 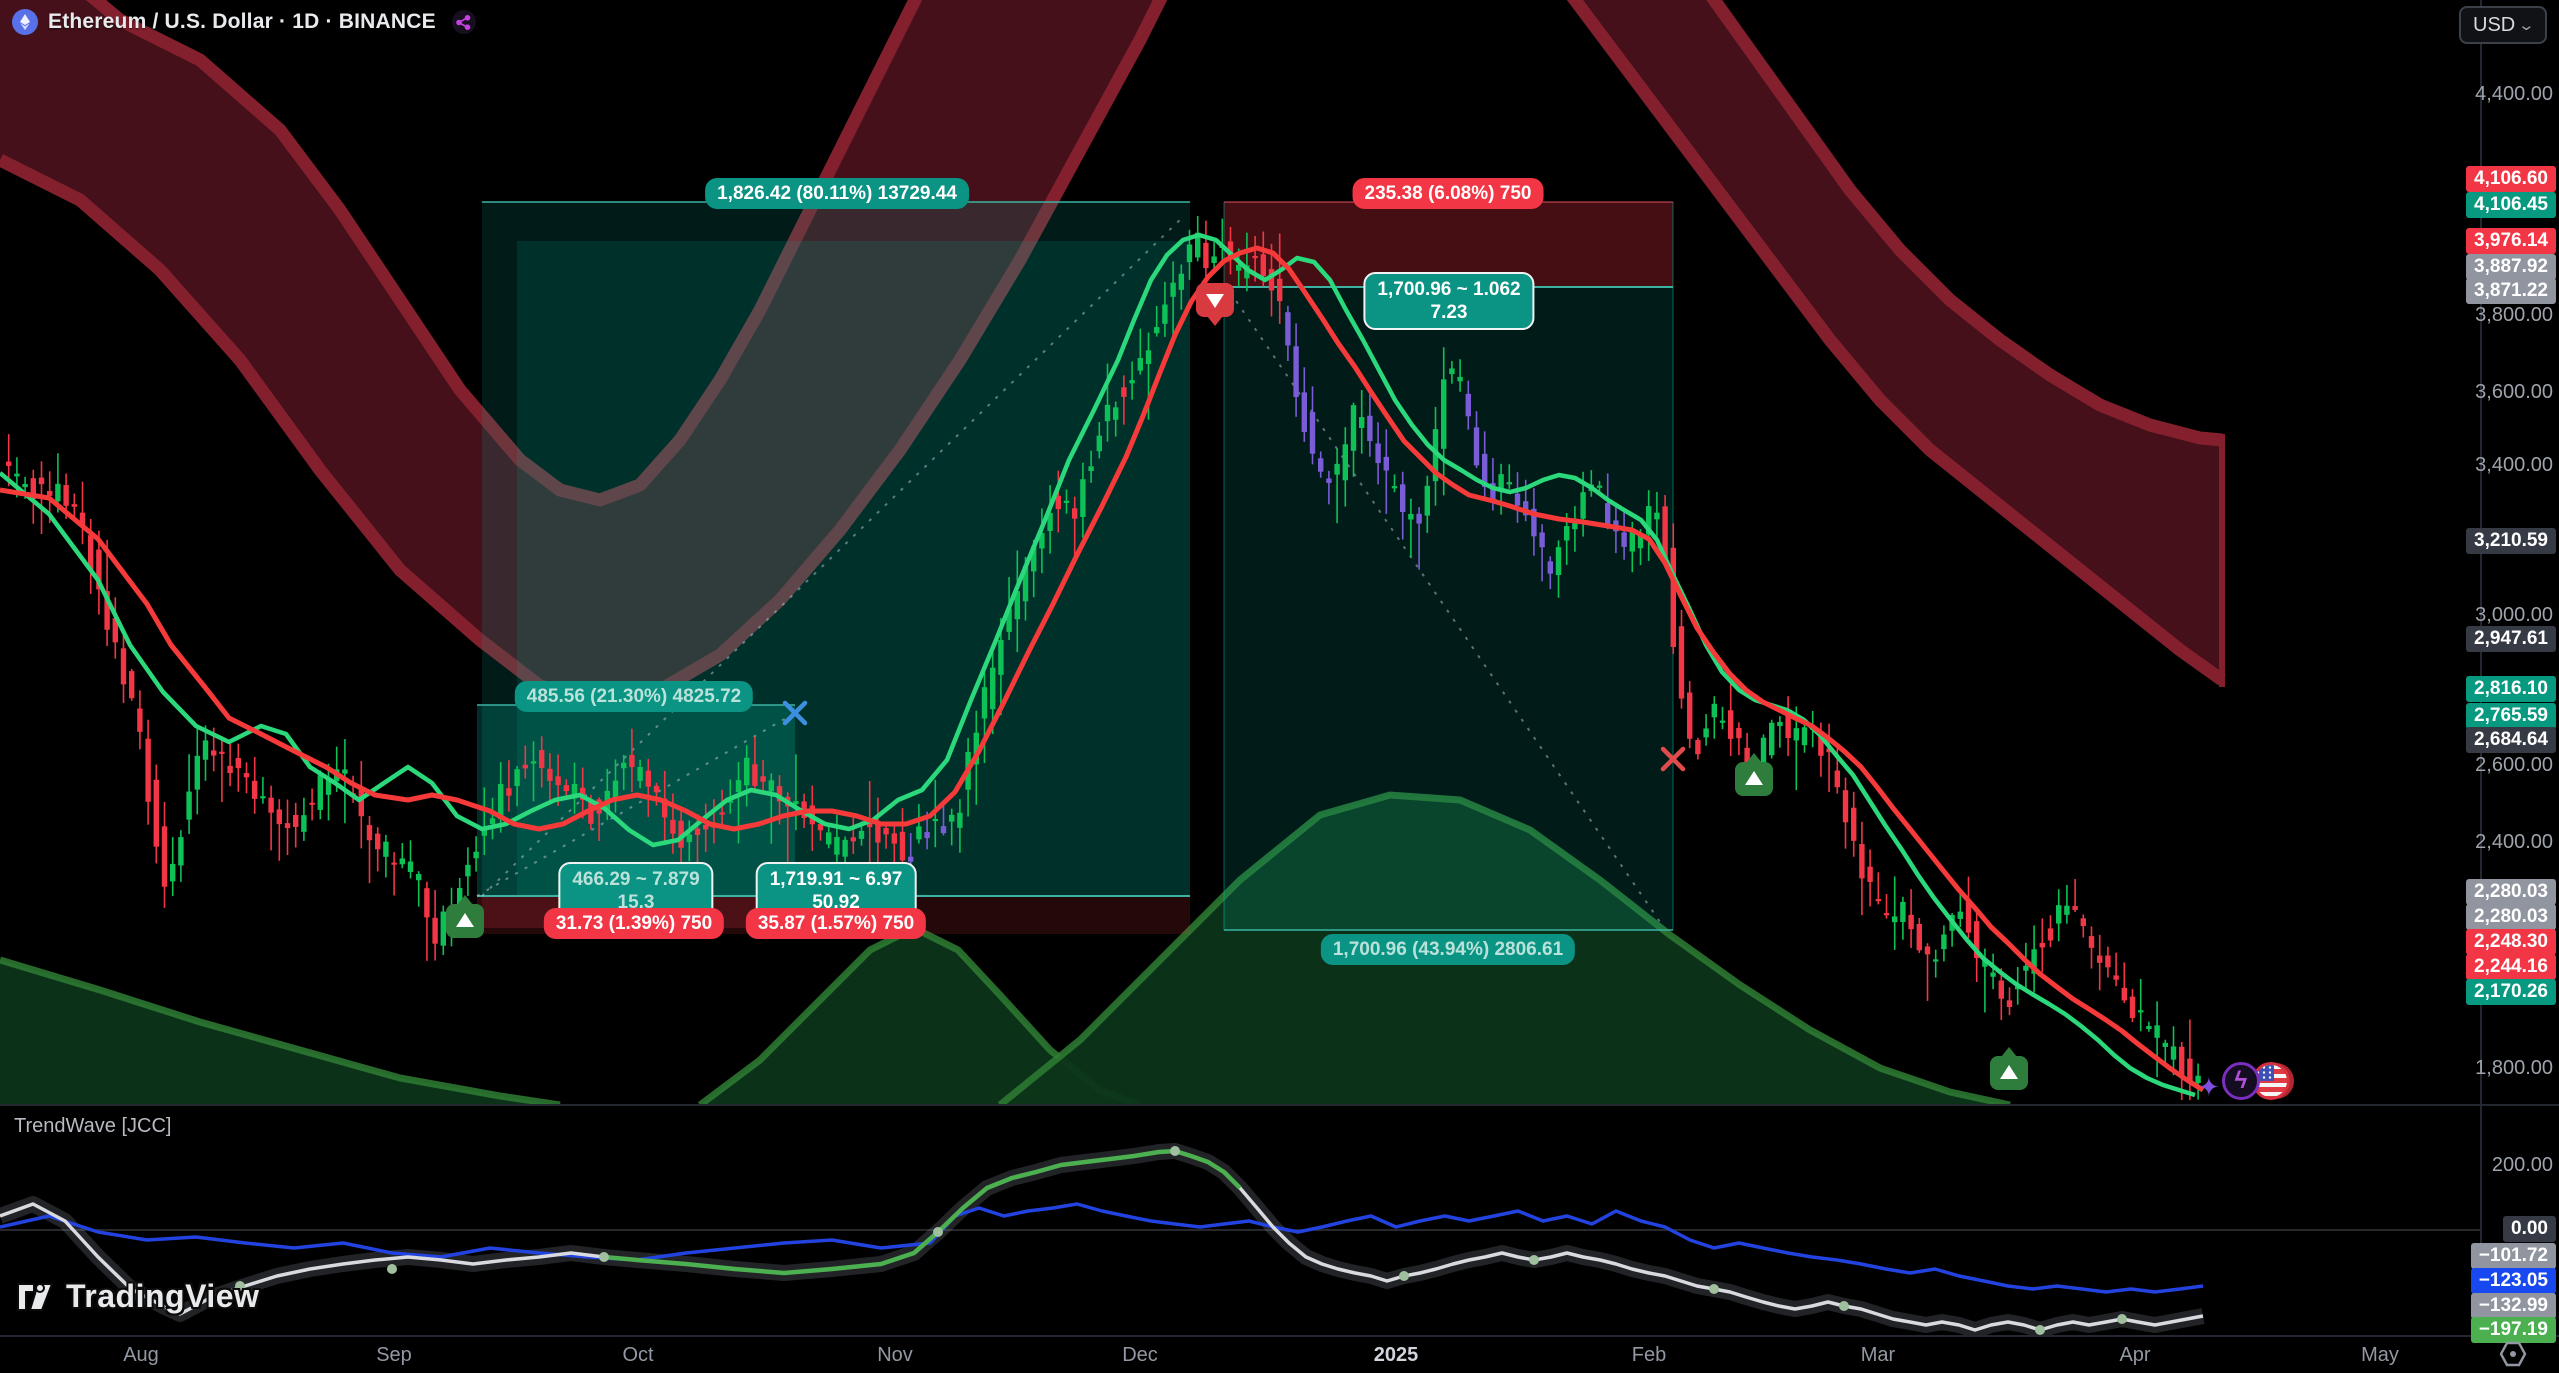 What do you see at coordinates (2513, 1281) in the screenshot?
I see `price-scale-badge: −123.05` at bounding box center [2513, 1281].